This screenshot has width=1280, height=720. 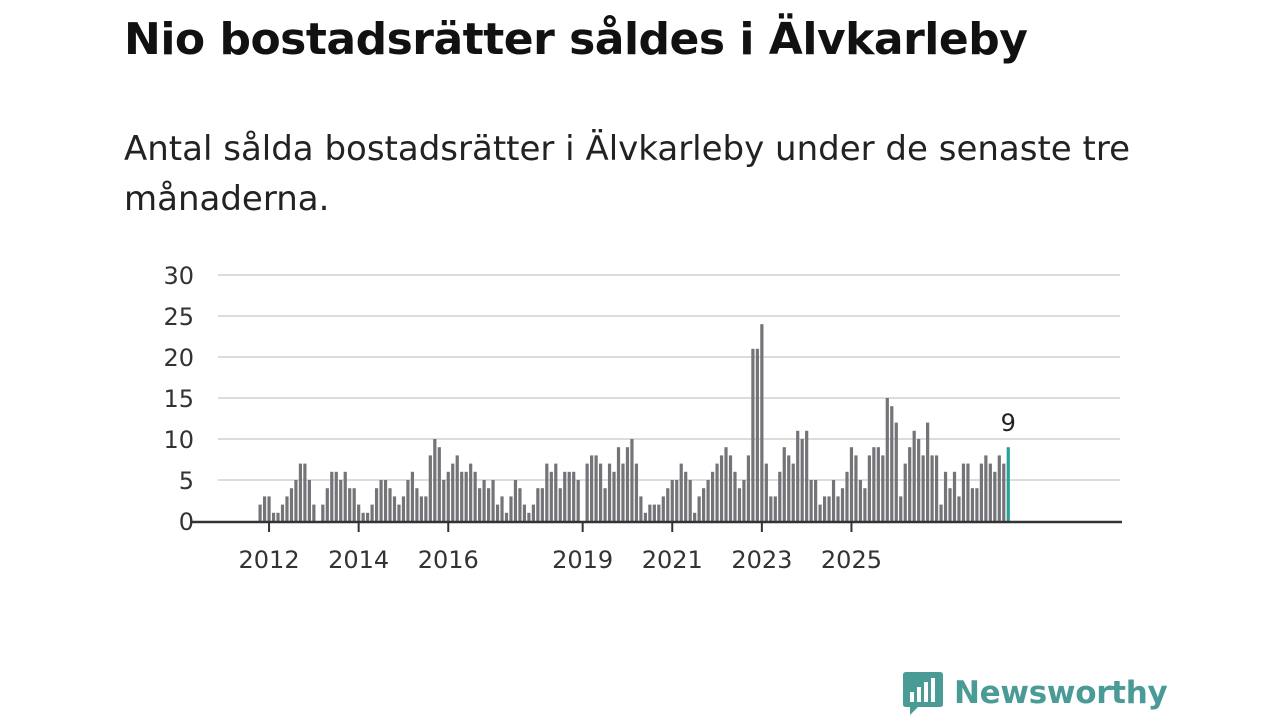 I want to click on y-tick-label: 15, so click(x=178, y=399).